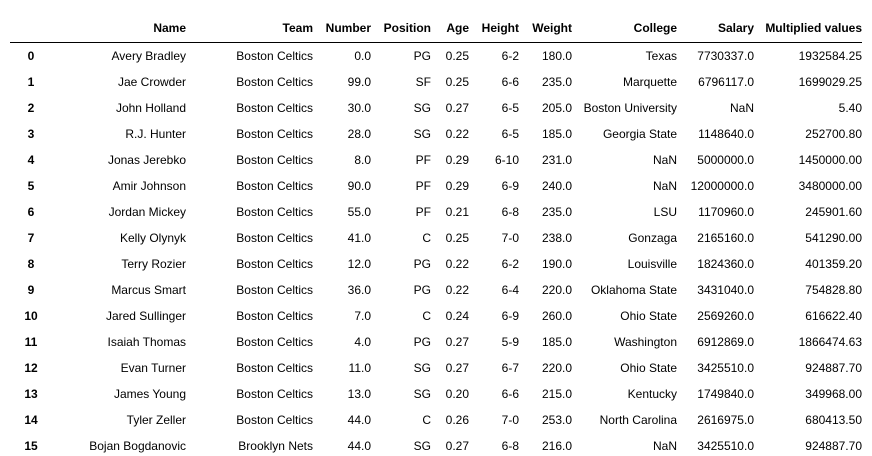 The height and width of the screenshot is (456, 872). Describe the element at coordinates (645, 342) in the screenshot. I see `table-cell: Washington` at that location.